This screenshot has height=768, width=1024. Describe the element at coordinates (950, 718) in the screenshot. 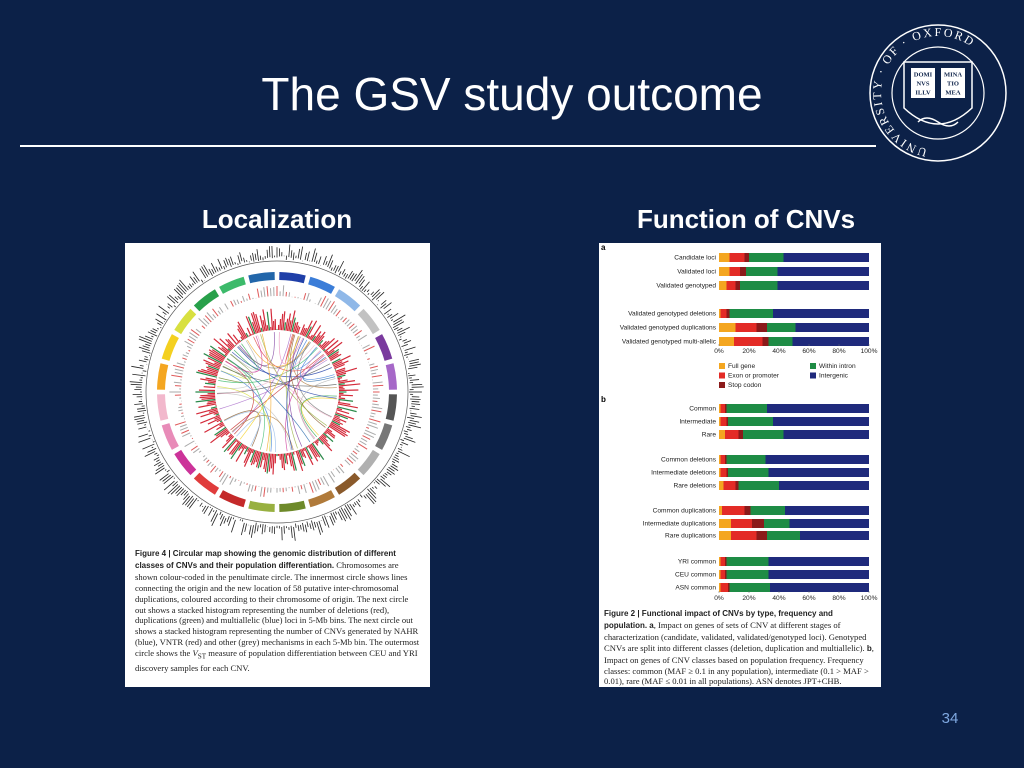

I see `page-number: 34` at that location.